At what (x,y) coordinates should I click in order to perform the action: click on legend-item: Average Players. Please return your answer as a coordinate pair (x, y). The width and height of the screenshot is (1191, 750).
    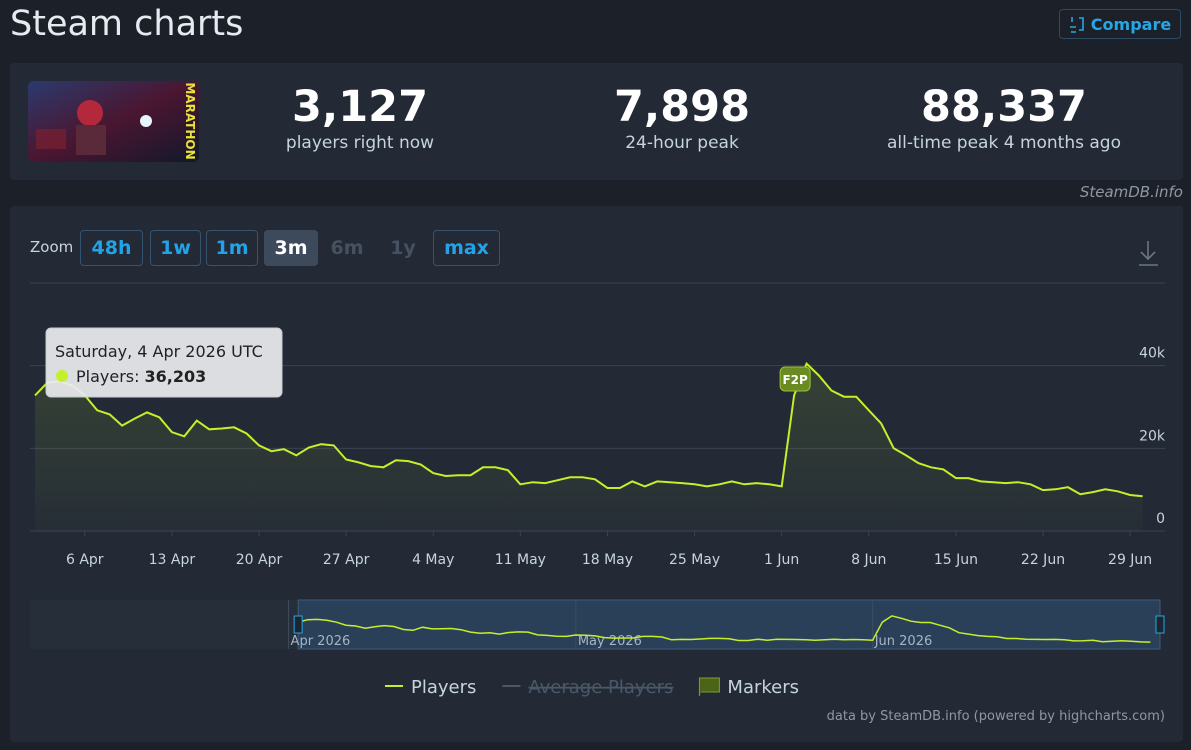
    Looking at the image, I should click on (587, 687).